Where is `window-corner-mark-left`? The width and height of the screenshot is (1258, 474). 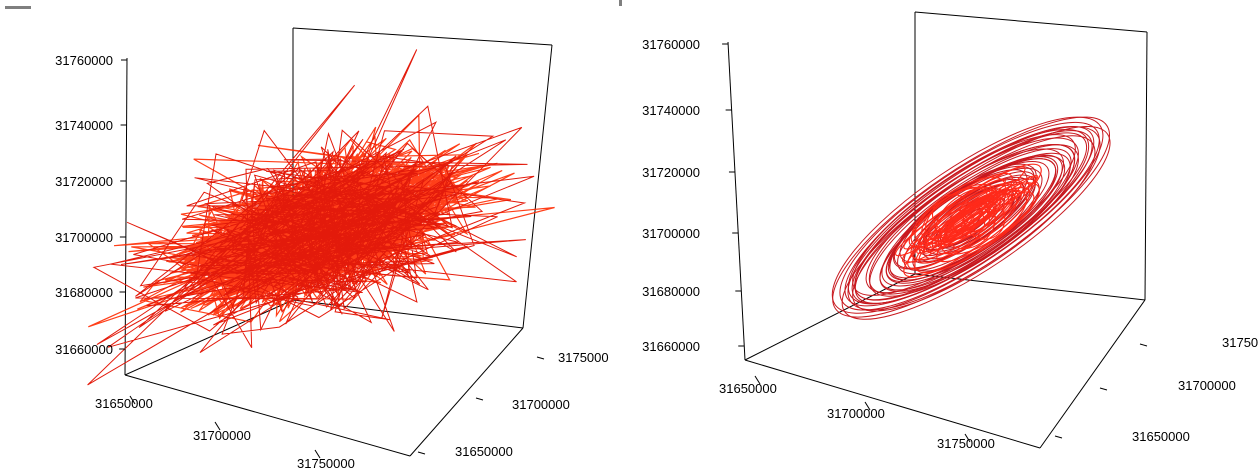 window-corner-mark-left is located at coordinates (18, 7).